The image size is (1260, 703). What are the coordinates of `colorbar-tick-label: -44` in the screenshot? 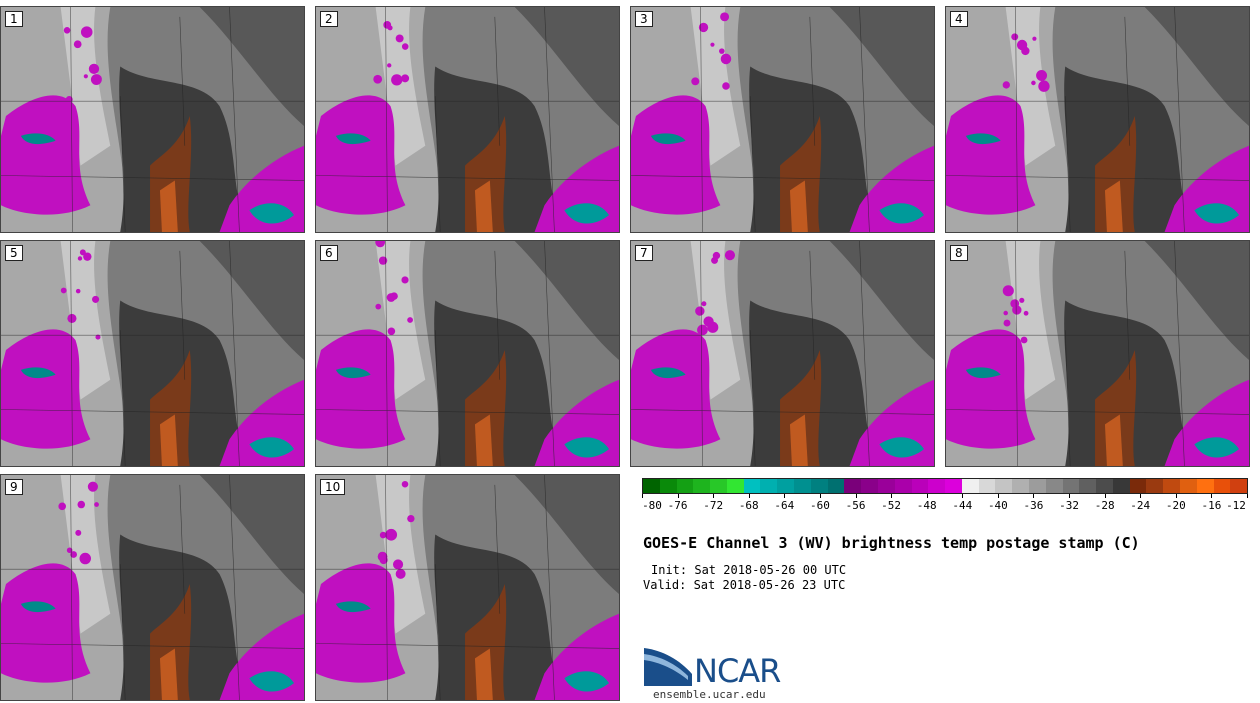 It's located at (962, 505).